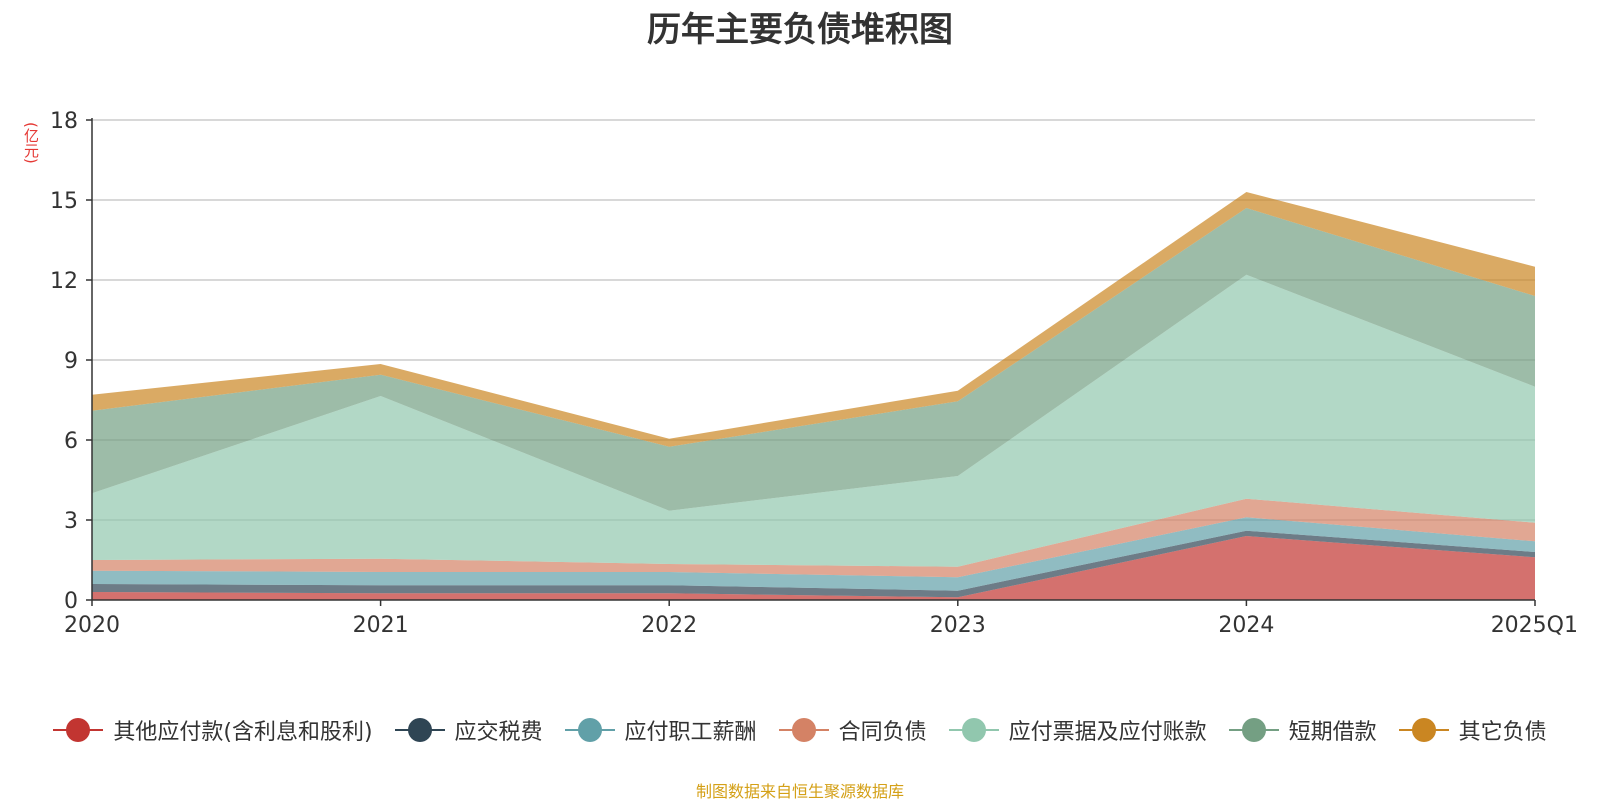  Describe the element at coordinates (92, 625) in the screenshot. I see `x-tick-label: 2020` at that location.